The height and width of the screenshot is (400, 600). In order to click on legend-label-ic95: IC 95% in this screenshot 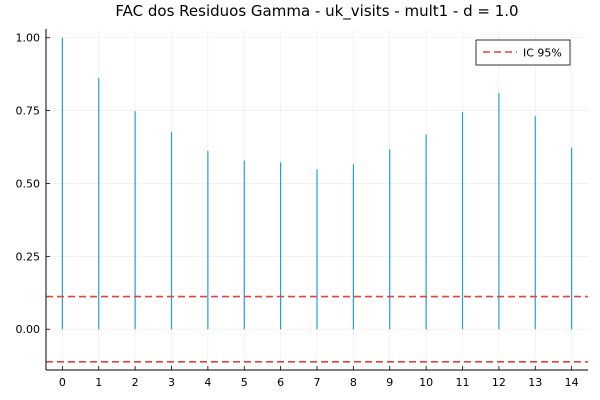, I will do `click(542, 53)`.